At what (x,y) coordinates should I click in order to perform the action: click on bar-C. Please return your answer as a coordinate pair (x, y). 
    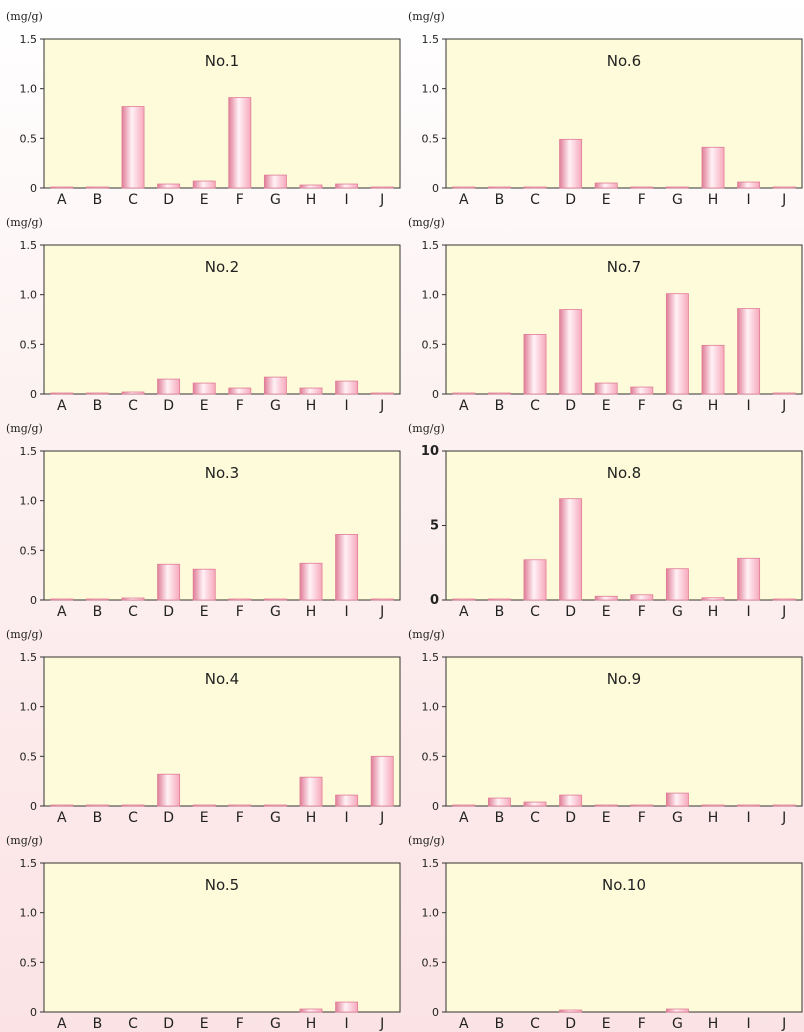
    Looking at the image, I should click on (133, 805).